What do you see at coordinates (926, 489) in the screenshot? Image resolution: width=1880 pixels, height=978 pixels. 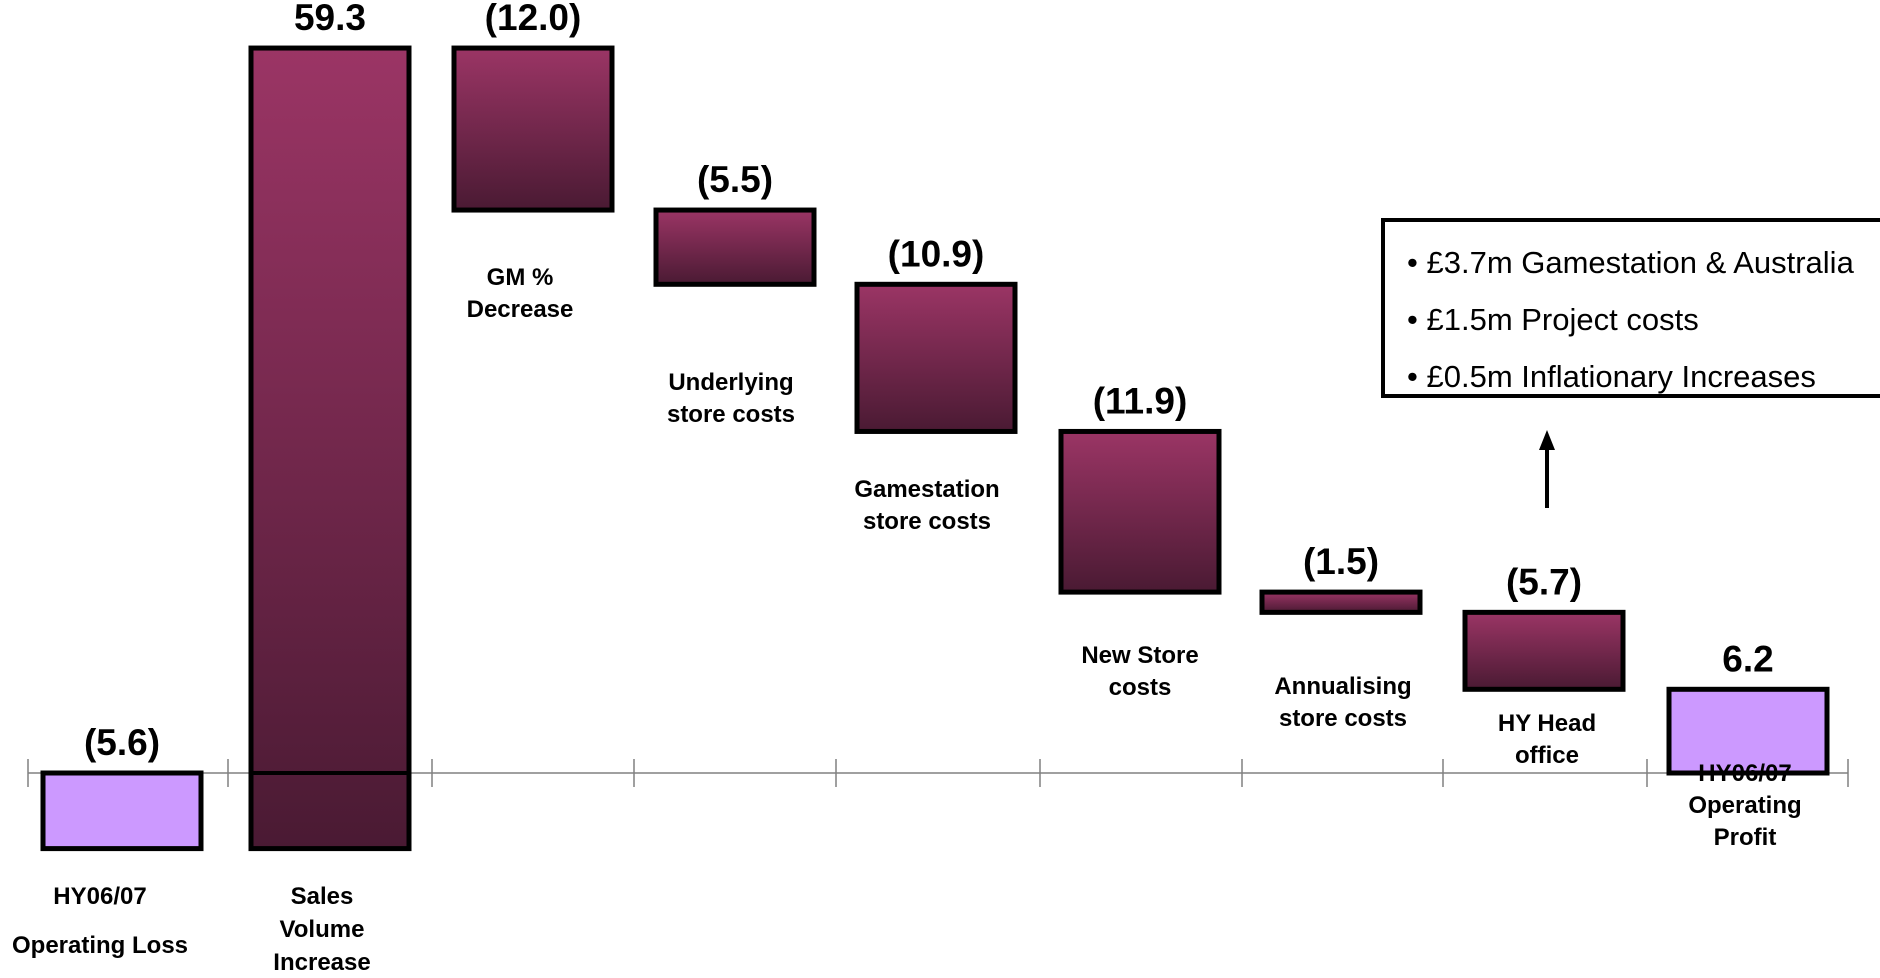 I see `category-label-line: Gamestation` at bounding box center [926, 489].